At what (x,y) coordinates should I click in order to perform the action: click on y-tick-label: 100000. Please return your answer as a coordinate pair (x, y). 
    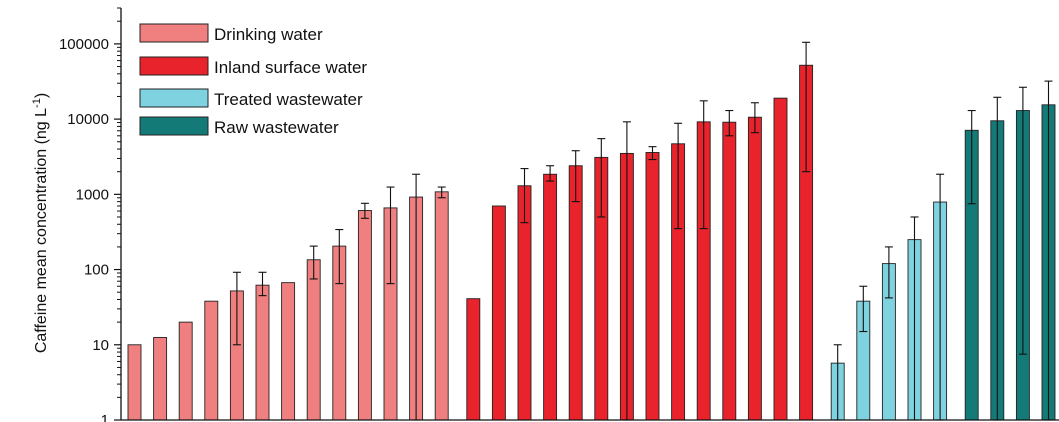
    Looking at the image, I should click on (84, 44).